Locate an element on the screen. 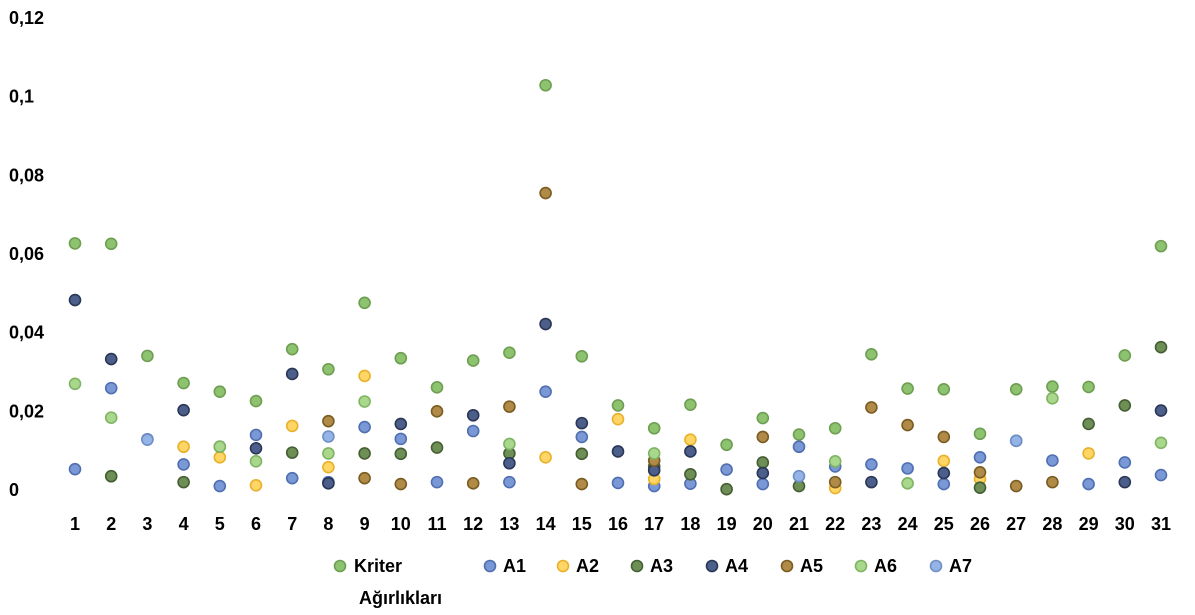 The height and width of the screenshot is (615, 1195). legend-label: Kriter is located at coordinates (378, 566).